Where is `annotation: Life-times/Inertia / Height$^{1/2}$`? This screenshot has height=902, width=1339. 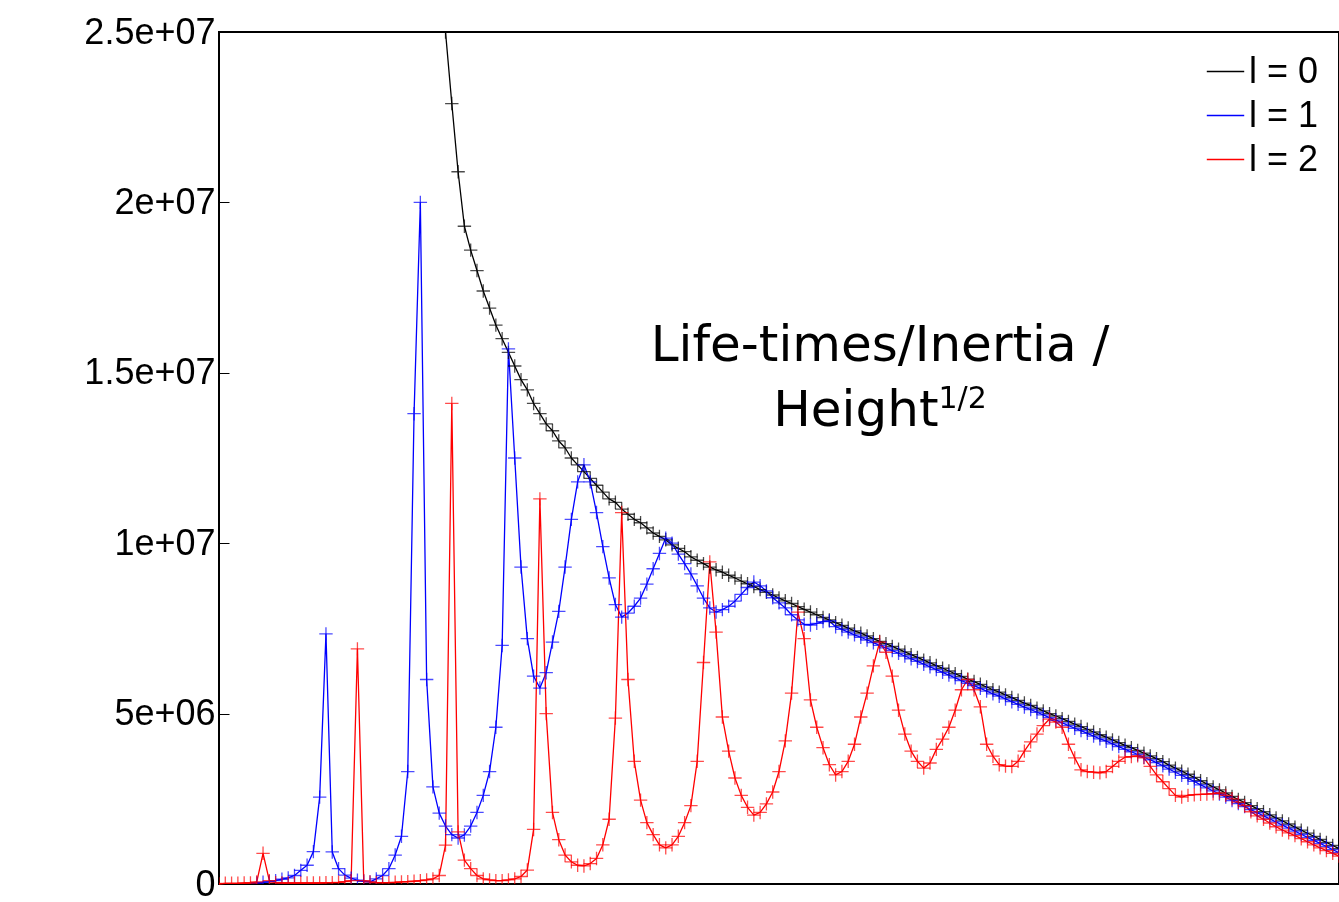
annotation: Life-times/Inertia / Height$^{1/2}$ is located at coordinates (880, 377).